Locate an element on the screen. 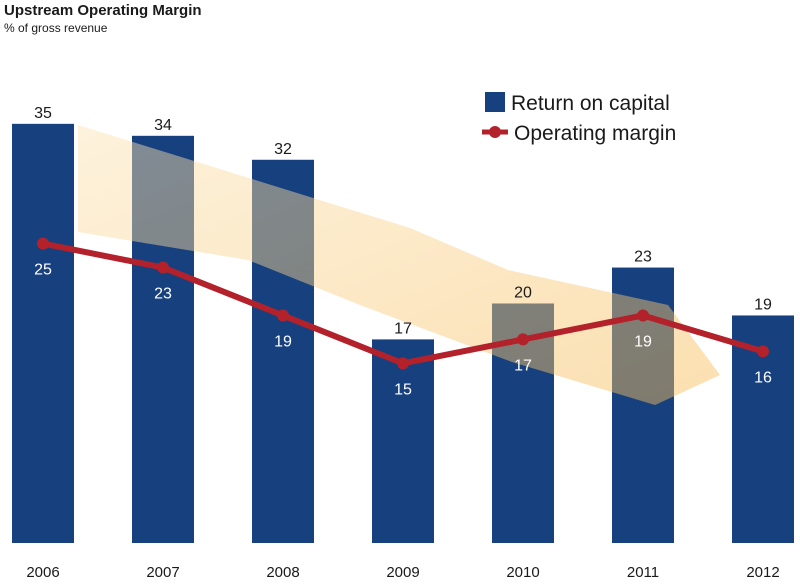 This screenshot has width=800, height=588. bar-value-label-2012: 19 is located at coordinates (763, 304).